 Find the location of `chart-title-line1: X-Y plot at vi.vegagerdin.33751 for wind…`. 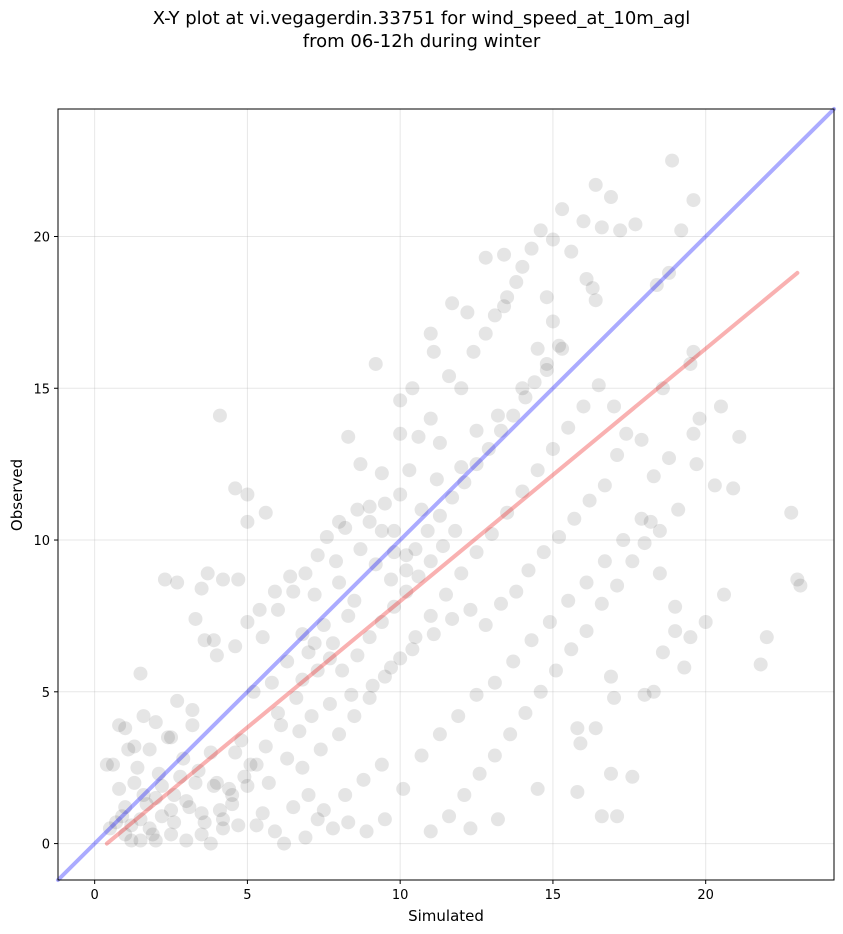

chart-title-line1: X-Y plot at vi.vegagerdin.33751 for wind… is located at coordinates (421, 18).